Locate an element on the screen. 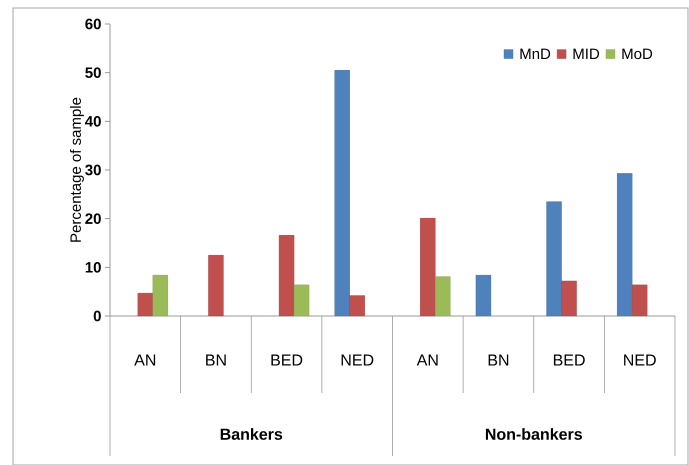 This screenshot has height=465, width=689. y-tick-label: 10 is located at coordinates (93, 267).